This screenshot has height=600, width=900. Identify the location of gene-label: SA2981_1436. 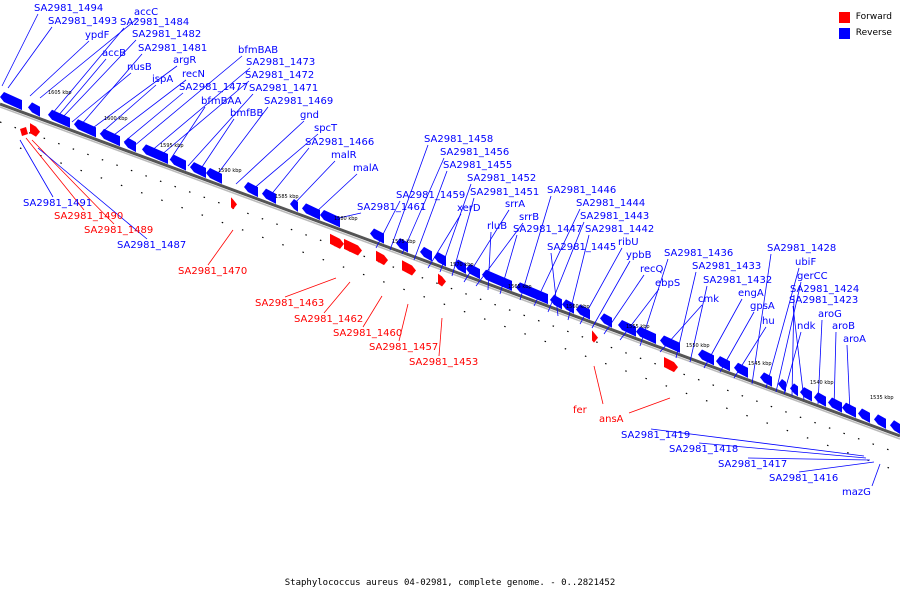
(698, 253).